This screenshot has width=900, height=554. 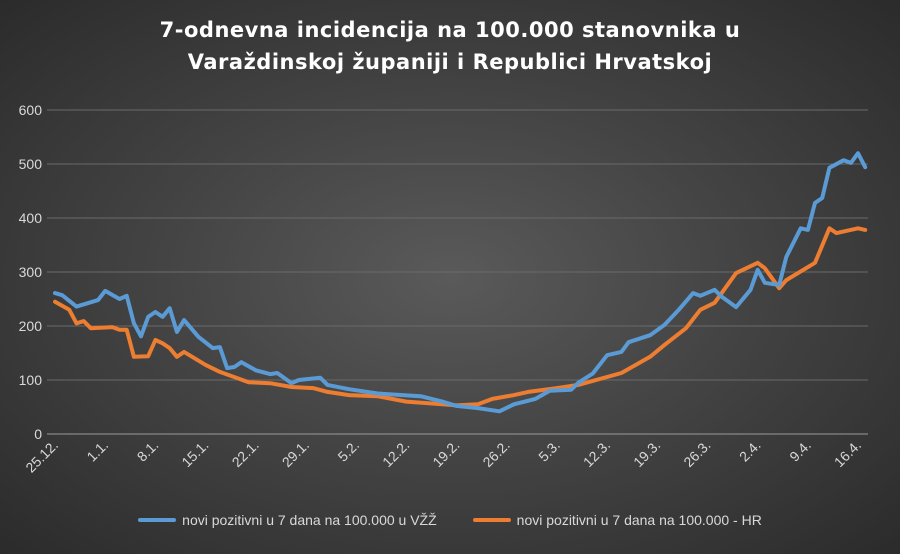 I want to click on y-tick-label: 100, so click(x=31, y=380).